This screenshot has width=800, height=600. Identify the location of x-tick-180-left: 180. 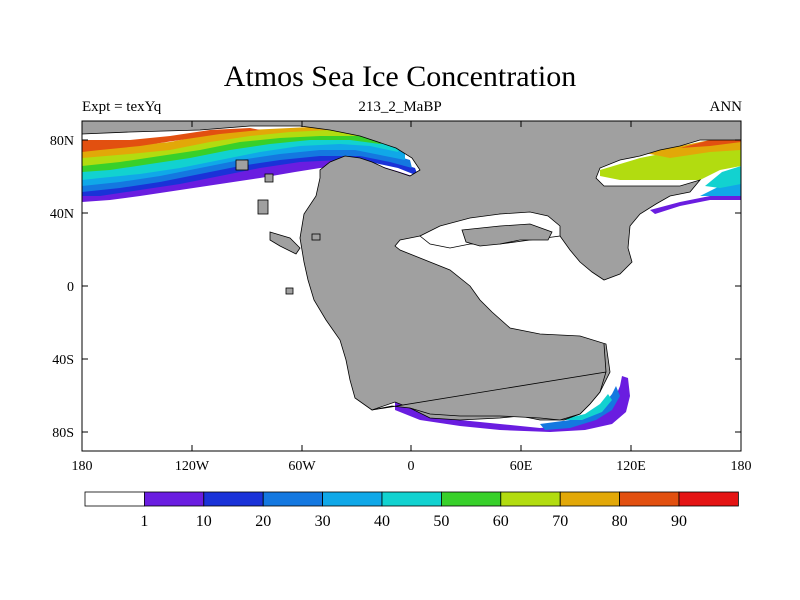
(82, 466).